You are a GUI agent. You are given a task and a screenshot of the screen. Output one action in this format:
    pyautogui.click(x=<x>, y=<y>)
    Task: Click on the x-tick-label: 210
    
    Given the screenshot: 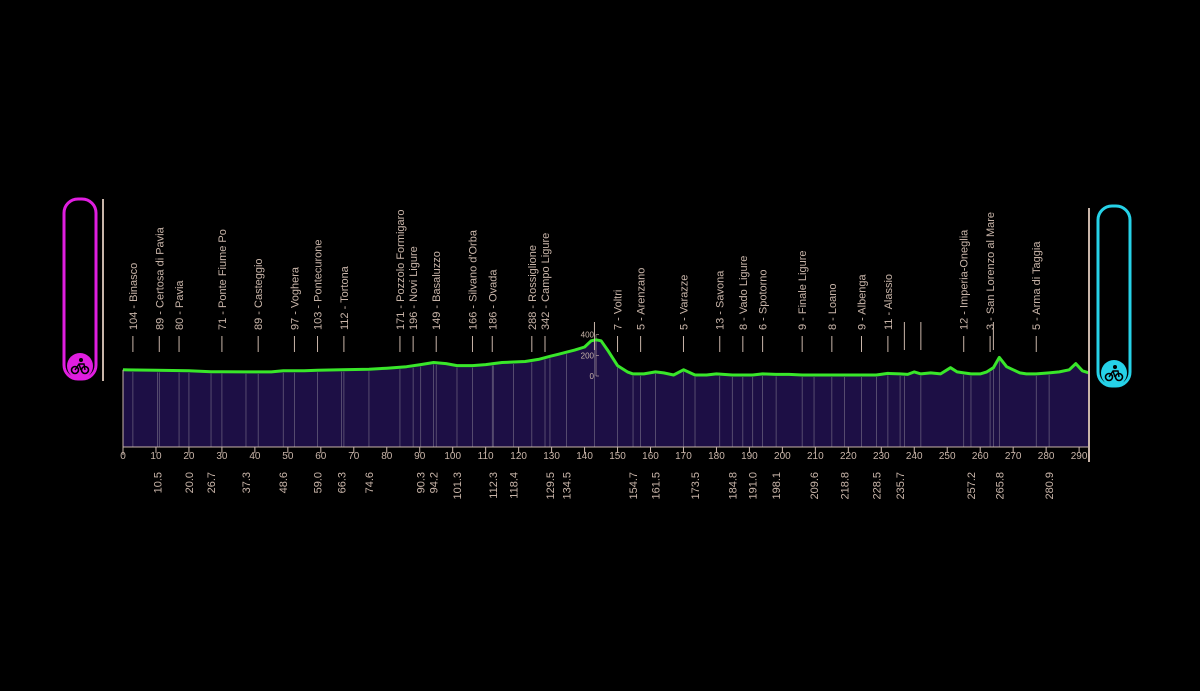 What is the action you would take?
    pyautogui.click(x=815, y=456)
    